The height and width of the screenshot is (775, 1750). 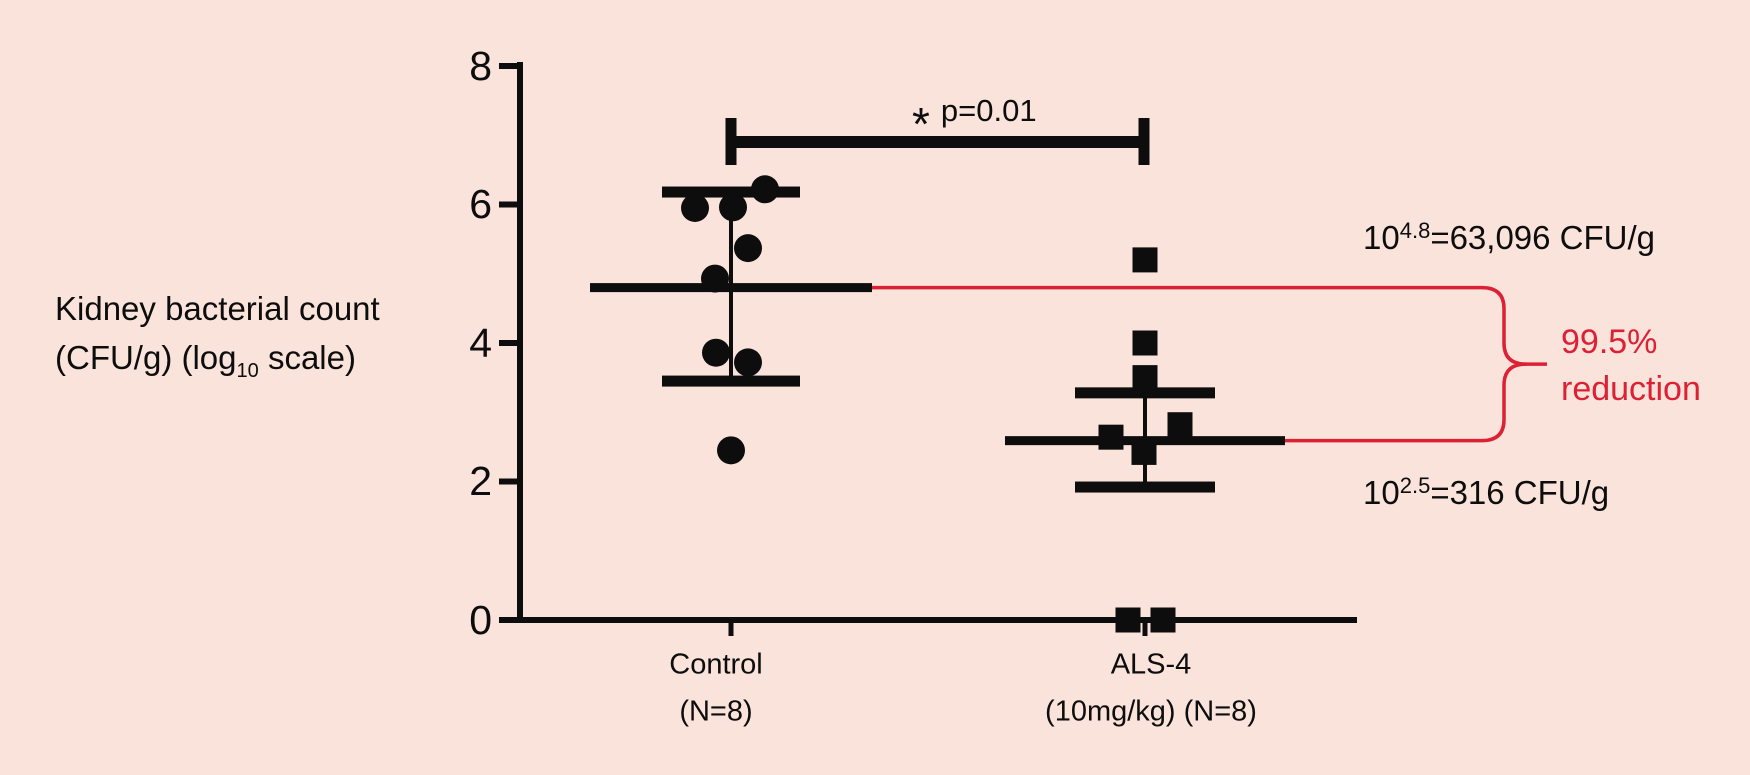 What do you see at coordinates (716, 711) in the screenshot?
I see `group-label-control-n: (N=8)` at bounding box center [716, 711].